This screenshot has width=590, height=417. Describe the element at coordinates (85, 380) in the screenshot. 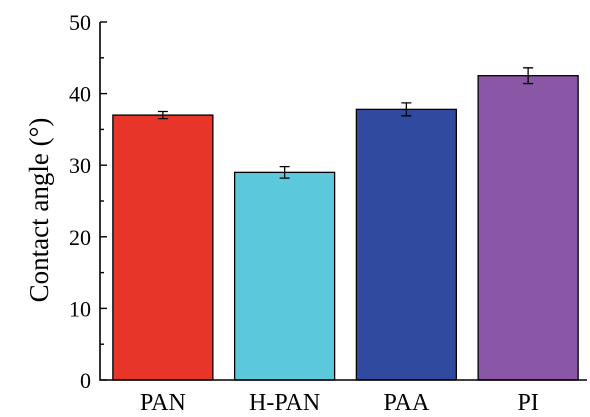

I see `y-tick-label: 0` at that location.